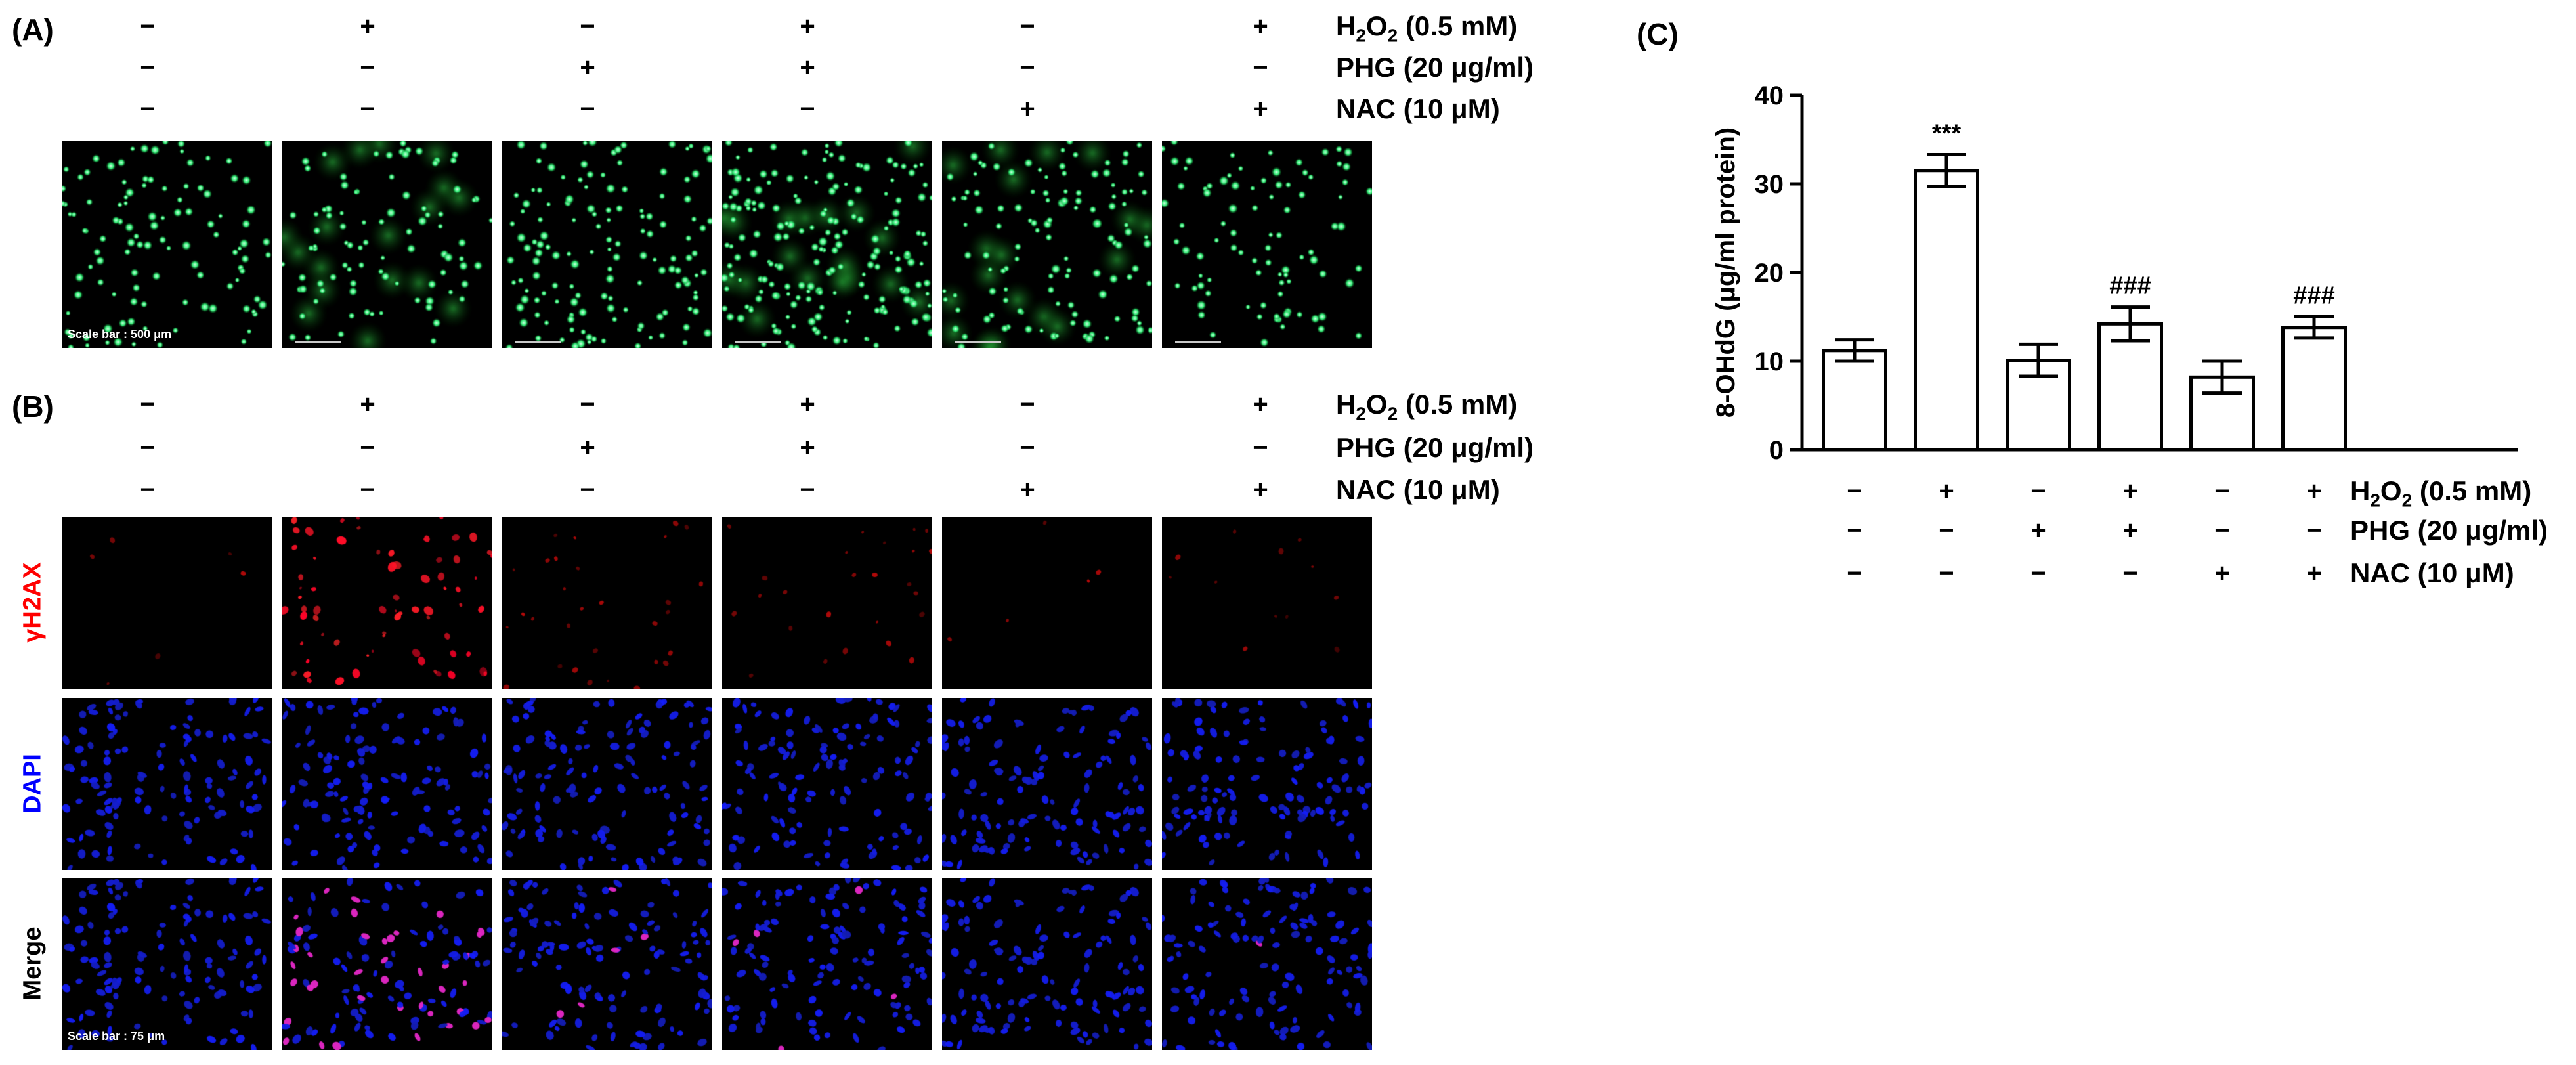 The width and height of the screenshot is (2576, 1065). Describe the element at coordinates (1769, 96) in the screenshot. I see `y-tick-label: 40` at that location.